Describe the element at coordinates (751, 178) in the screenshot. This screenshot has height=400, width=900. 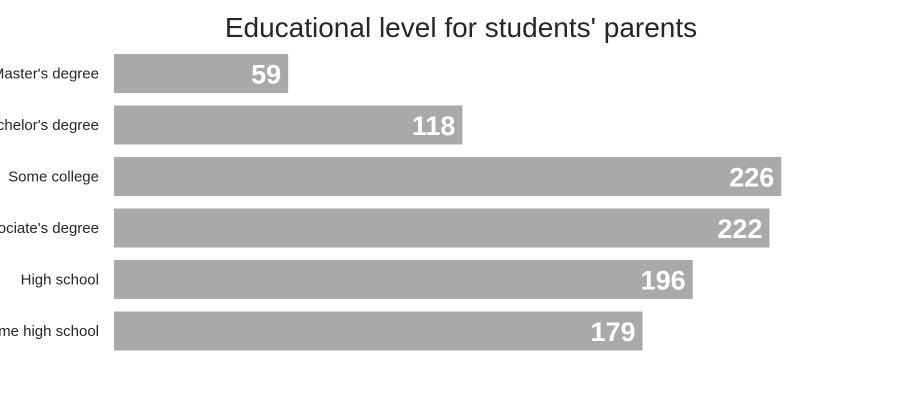
I see `bar-value-label: 226` at that location.